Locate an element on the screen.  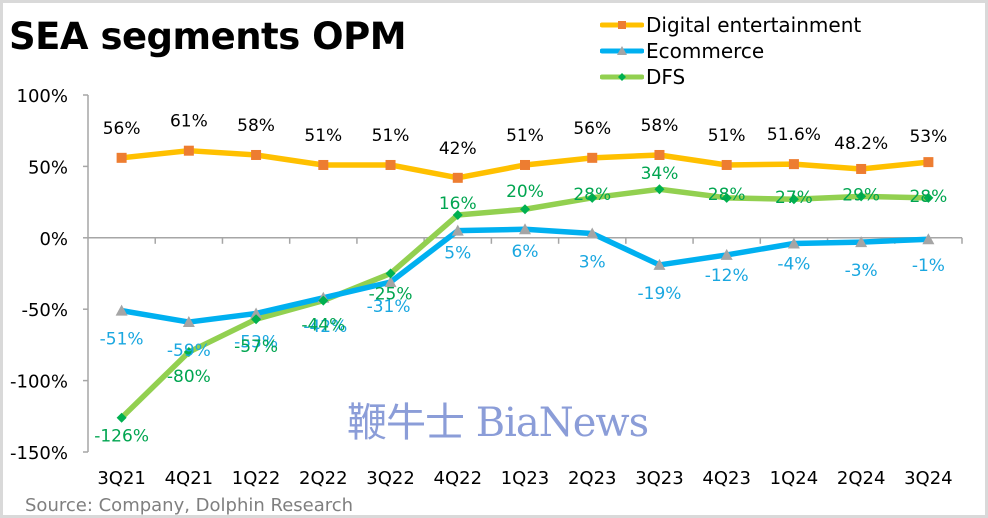
data-label-dfs: 16% is located at coordinates (458, 204).